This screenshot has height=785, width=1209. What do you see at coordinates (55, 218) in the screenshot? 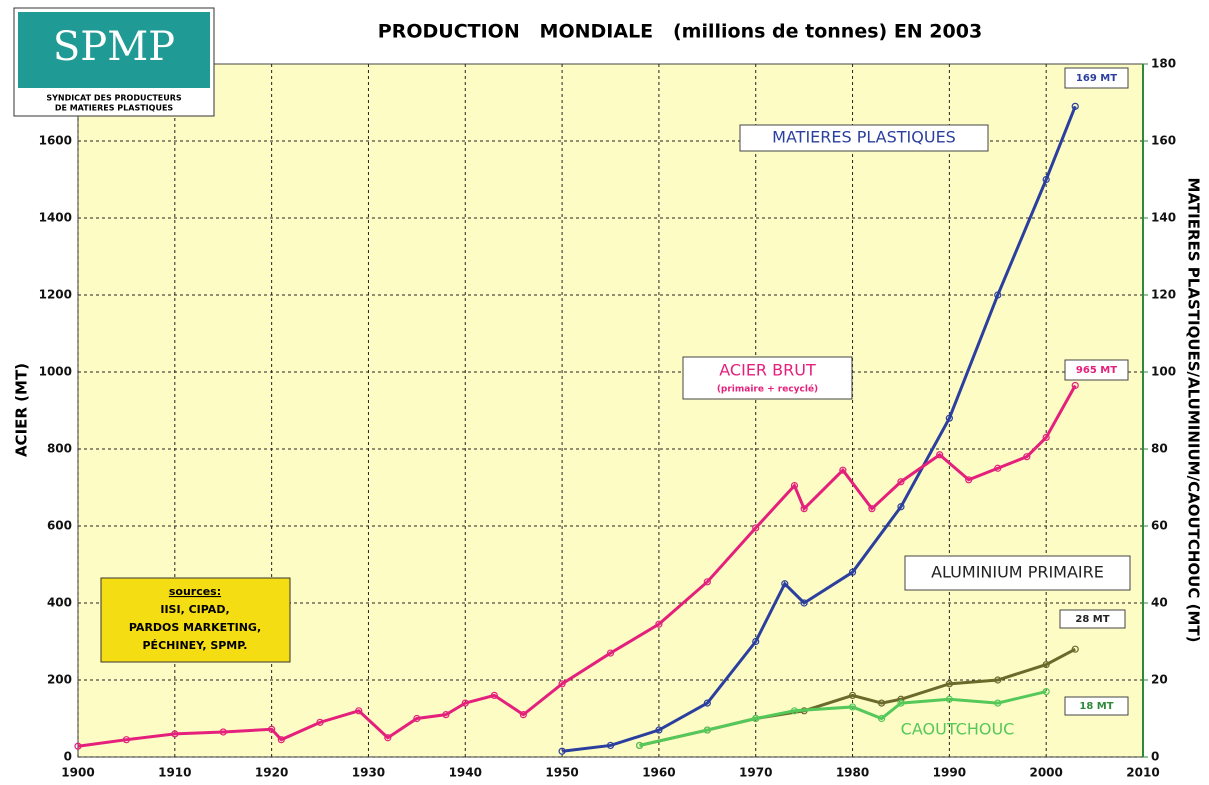
I see `y-tick-label: 1400` at bounding box center [55, 218].